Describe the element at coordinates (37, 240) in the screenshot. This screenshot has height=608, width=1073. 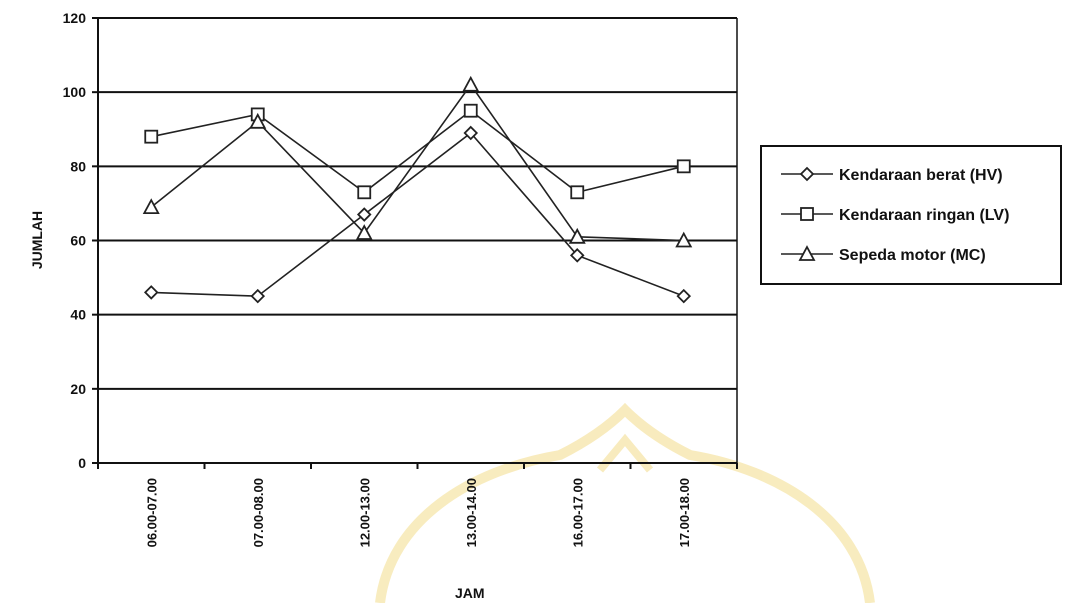
I see `y-axis-title: JUMLAH` at that location.